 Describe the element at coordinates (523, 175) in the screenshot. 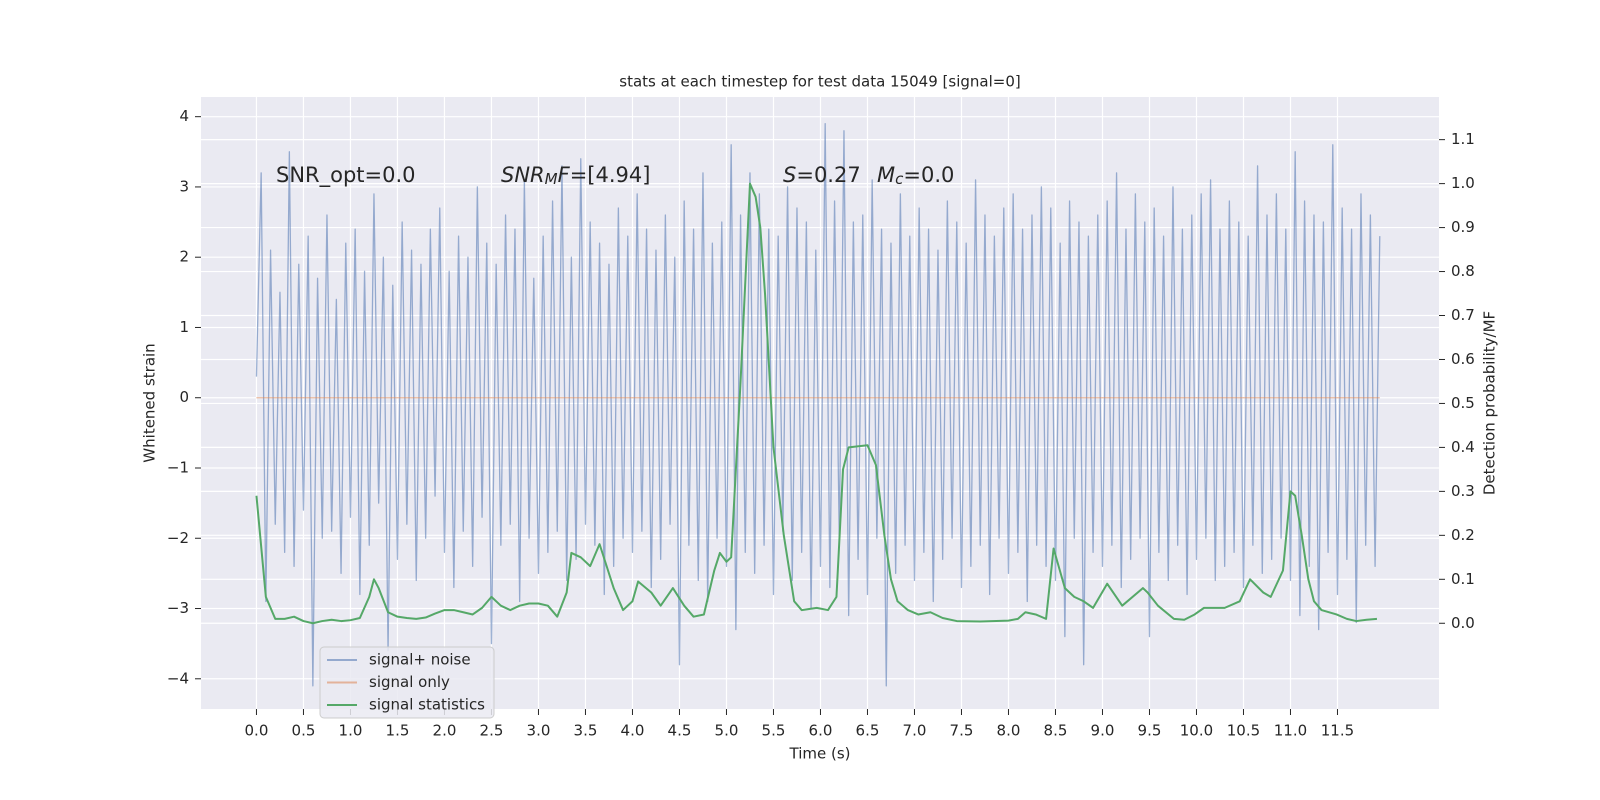

I see `annotation-segment: SNR` at that location.